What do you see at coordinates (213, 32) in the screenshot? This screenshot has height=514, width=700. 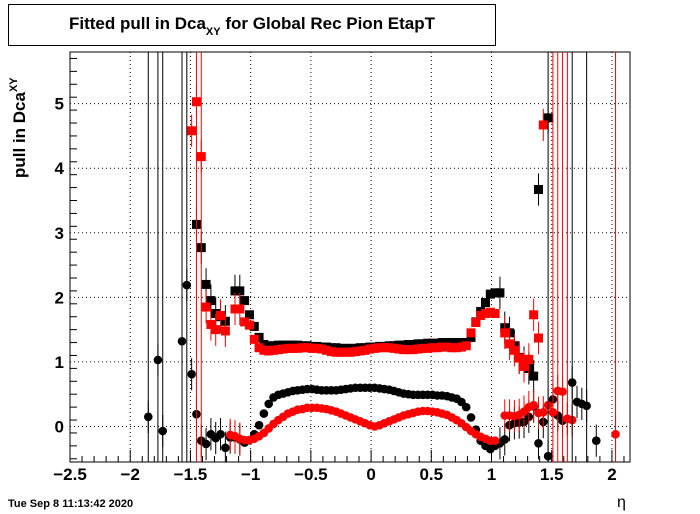 I see `title-subscript: XY` at bounding box center [213, 32].